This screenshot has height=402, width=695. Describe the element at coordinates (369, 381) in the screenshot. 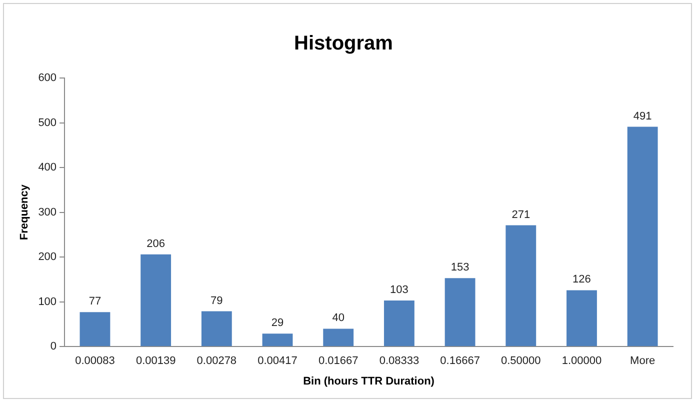

I see `x-axis-title: Bin (hours TTR Duration)` at that location.